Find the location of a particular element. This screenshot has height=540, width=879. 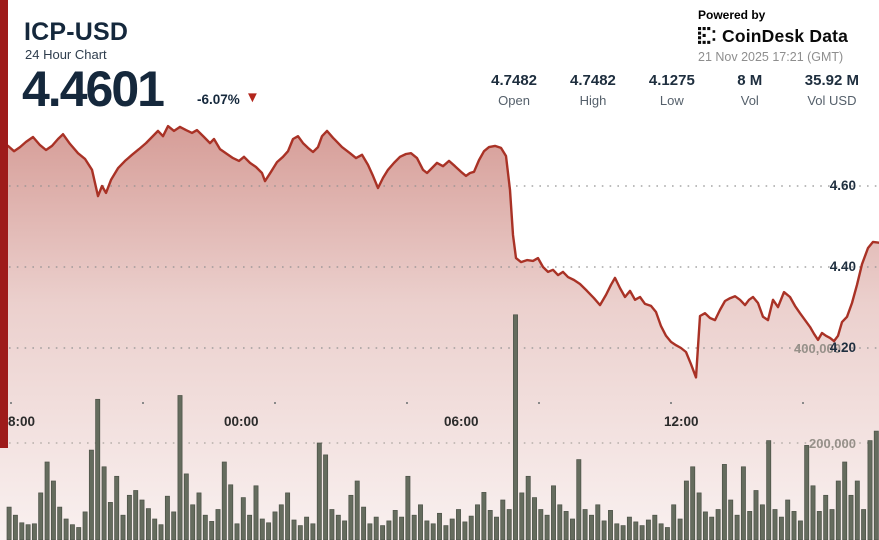

volume-tick-400k: 400,000 is located at coordinates (817, 348).